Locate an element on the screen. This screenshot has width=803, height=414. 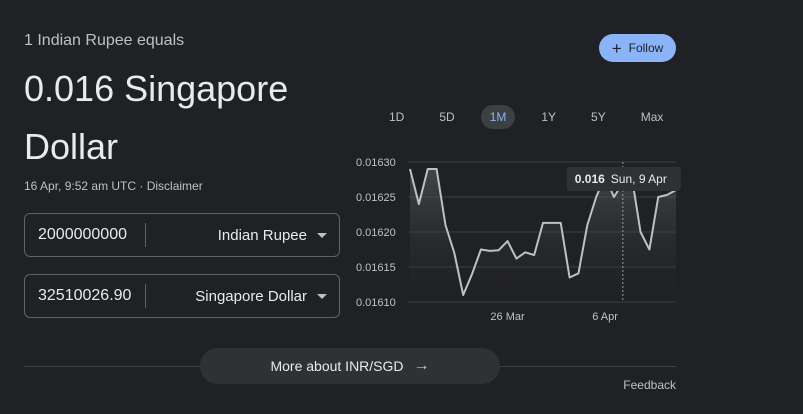
tooltip-box is located at coordinates (623, 179).